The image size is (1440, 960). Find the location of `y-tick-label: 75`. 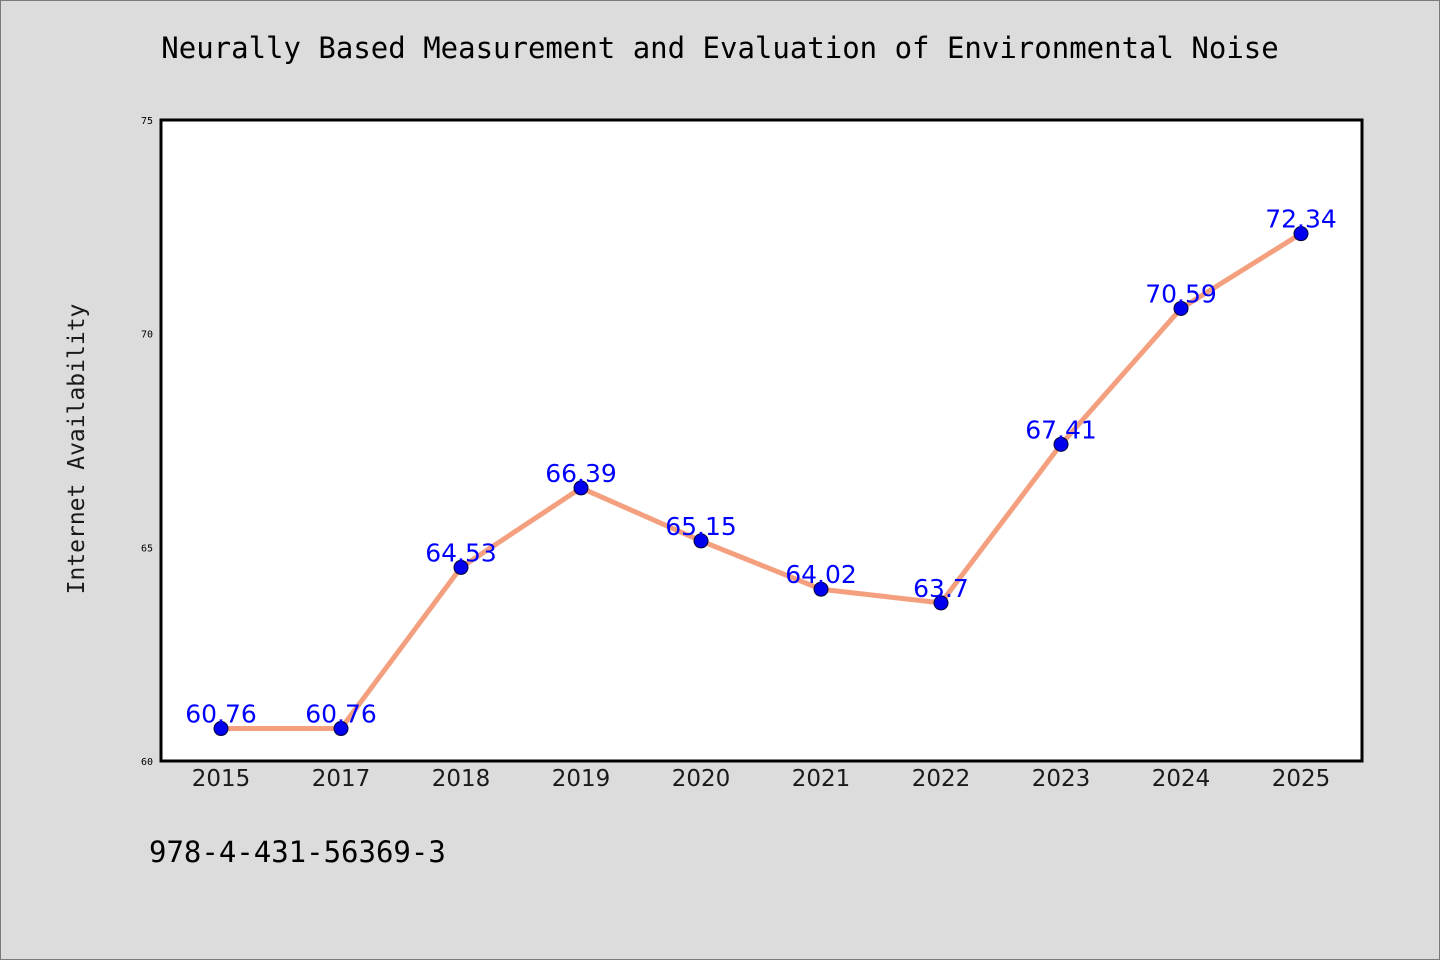

y-tick-label: 75 is located at coordinates (147, 121).